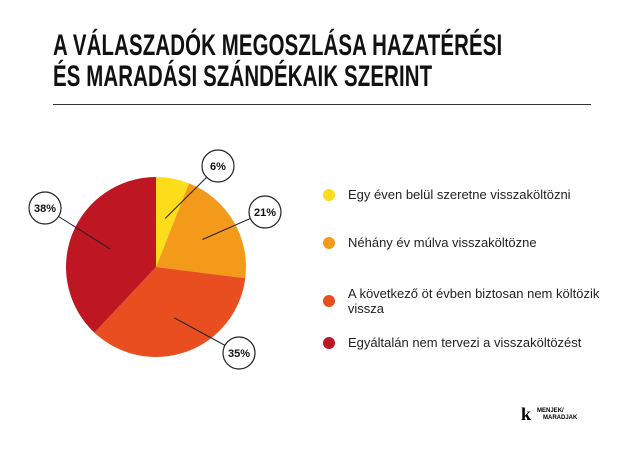  I want to click on legend-item: Néhány év múlva visszaköltözne, so click(430, 242).